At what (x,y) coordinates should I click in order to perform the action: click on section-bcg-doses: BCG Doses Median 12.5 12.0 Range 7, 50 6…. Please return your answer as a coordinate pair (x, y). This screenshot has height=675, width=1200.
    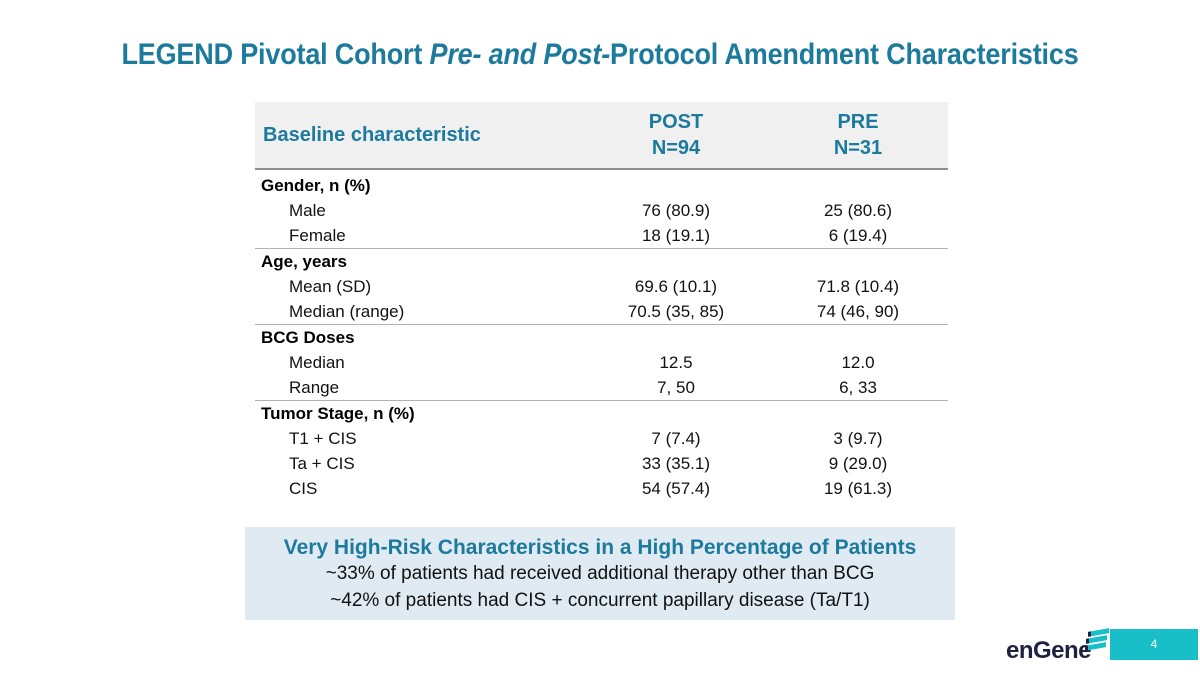
    Looking at the image, I should click on (601, 362).